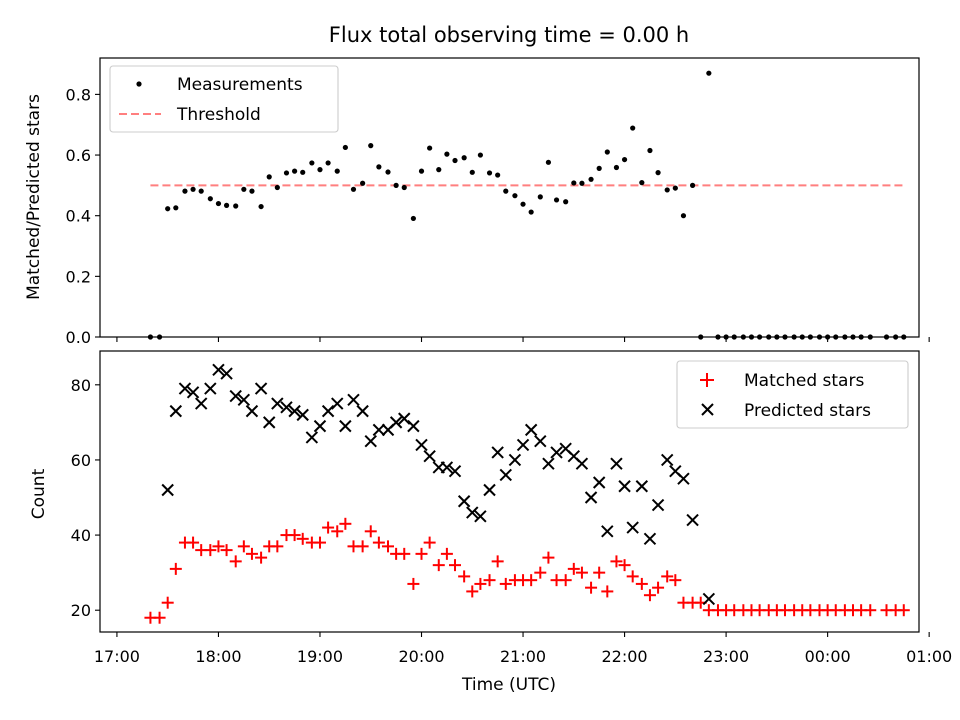 The height and width of the screenshot is (720, 960). I want to click on top-y-tick-label: 0.0, so click(78, 337).